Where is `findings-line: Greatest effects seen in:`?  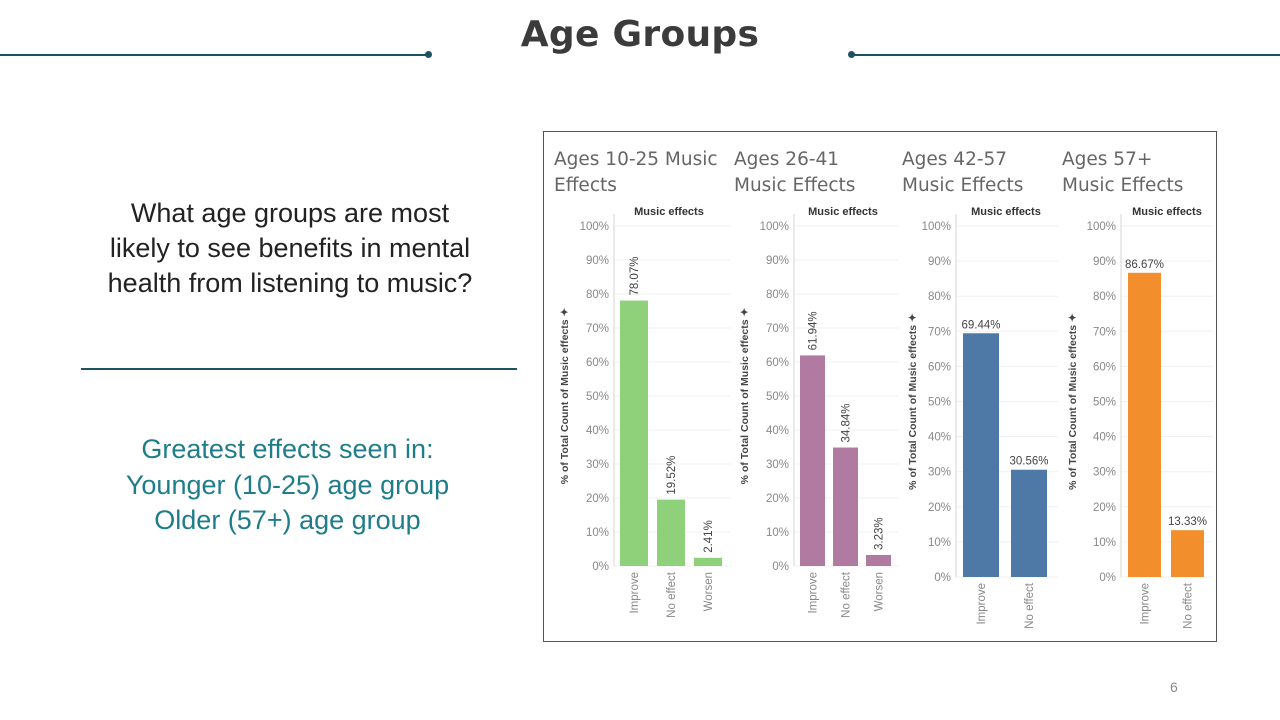
findings-line: Greatest effects seen in: is located at coordinates (287, 449).